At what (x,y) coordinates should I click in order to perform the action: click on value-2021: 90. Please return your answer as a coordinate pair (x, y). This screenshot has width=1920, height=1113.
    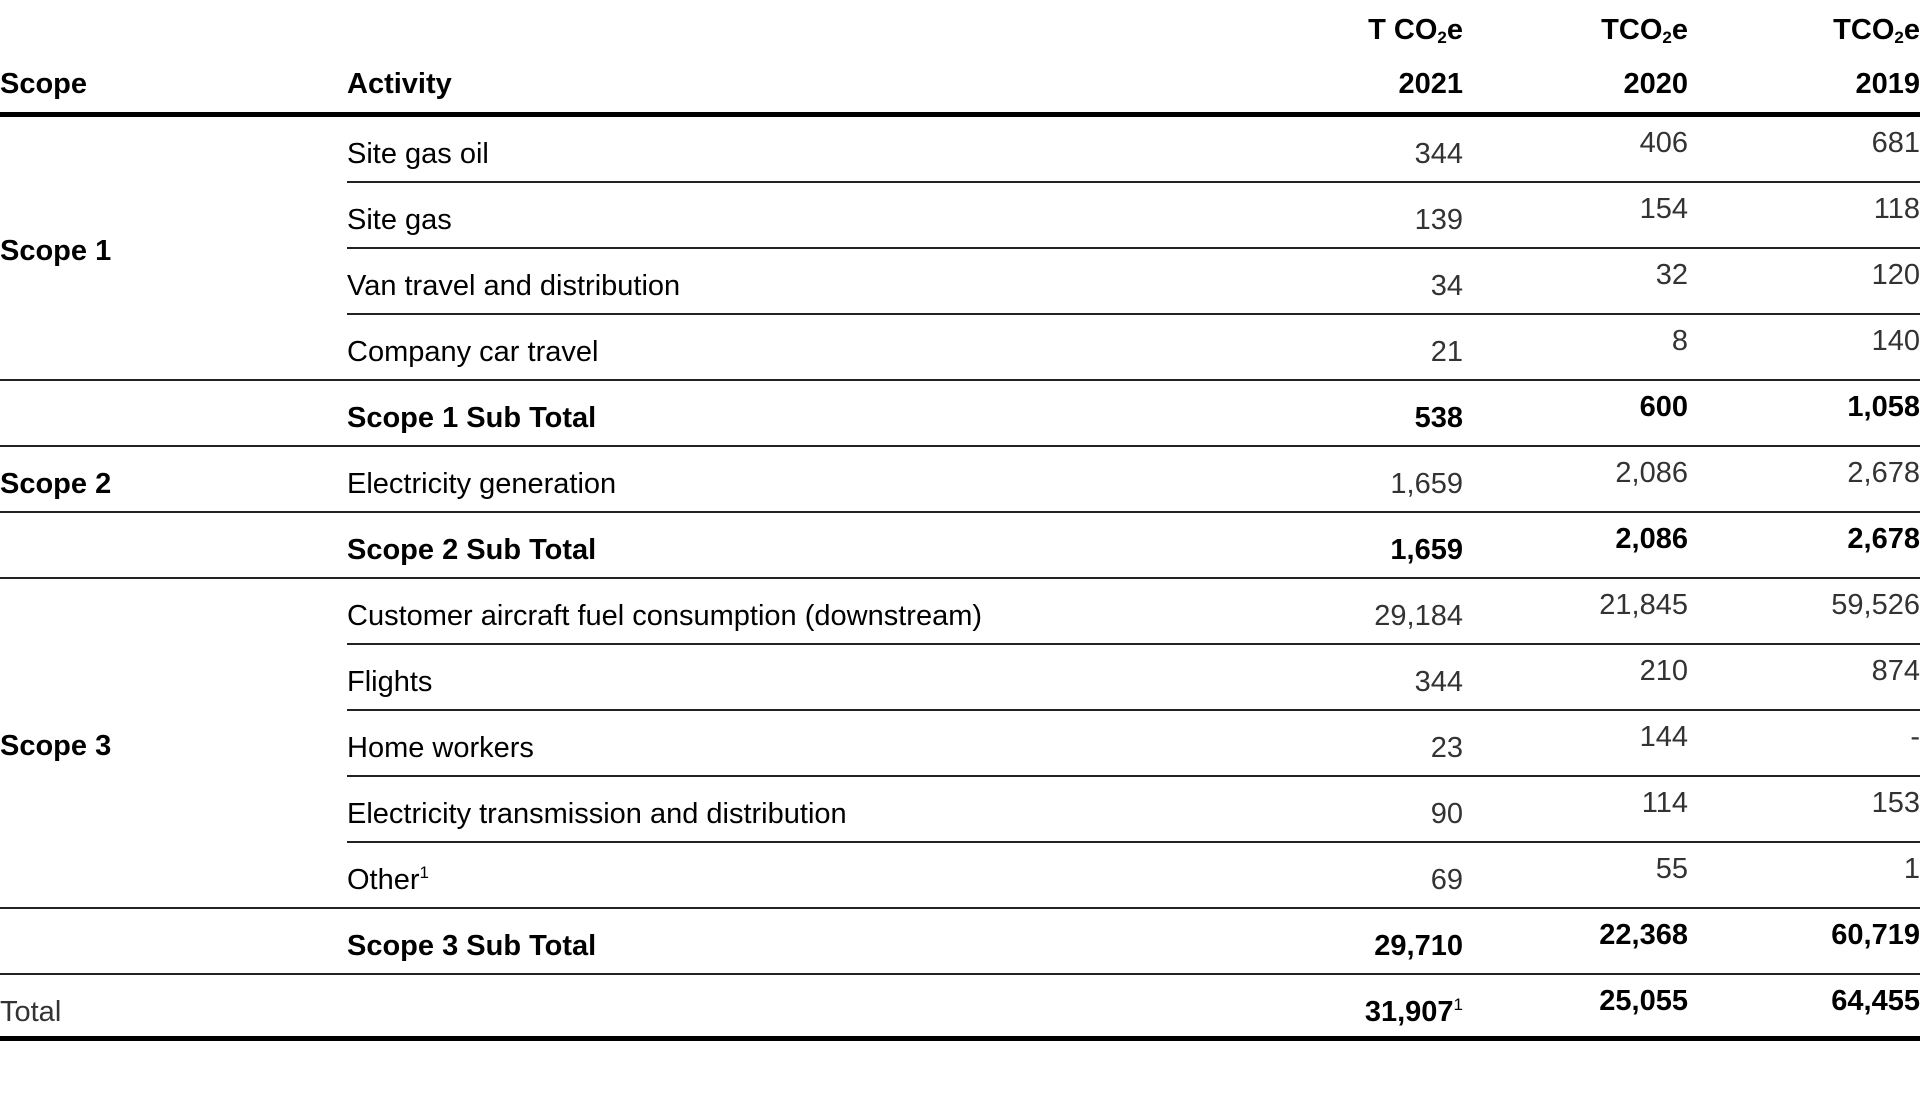
    Looking at the image, I should click on (1446, 814).